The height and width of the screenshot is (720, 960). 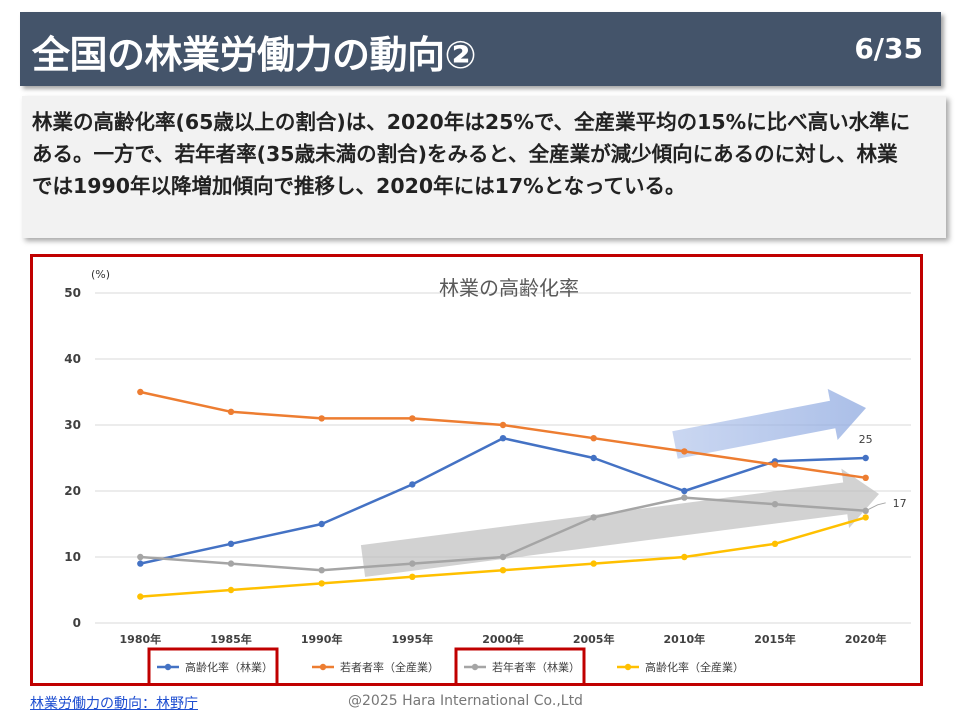 I want to click on x-tick-label: 2005年, so click(x=594, y=639).